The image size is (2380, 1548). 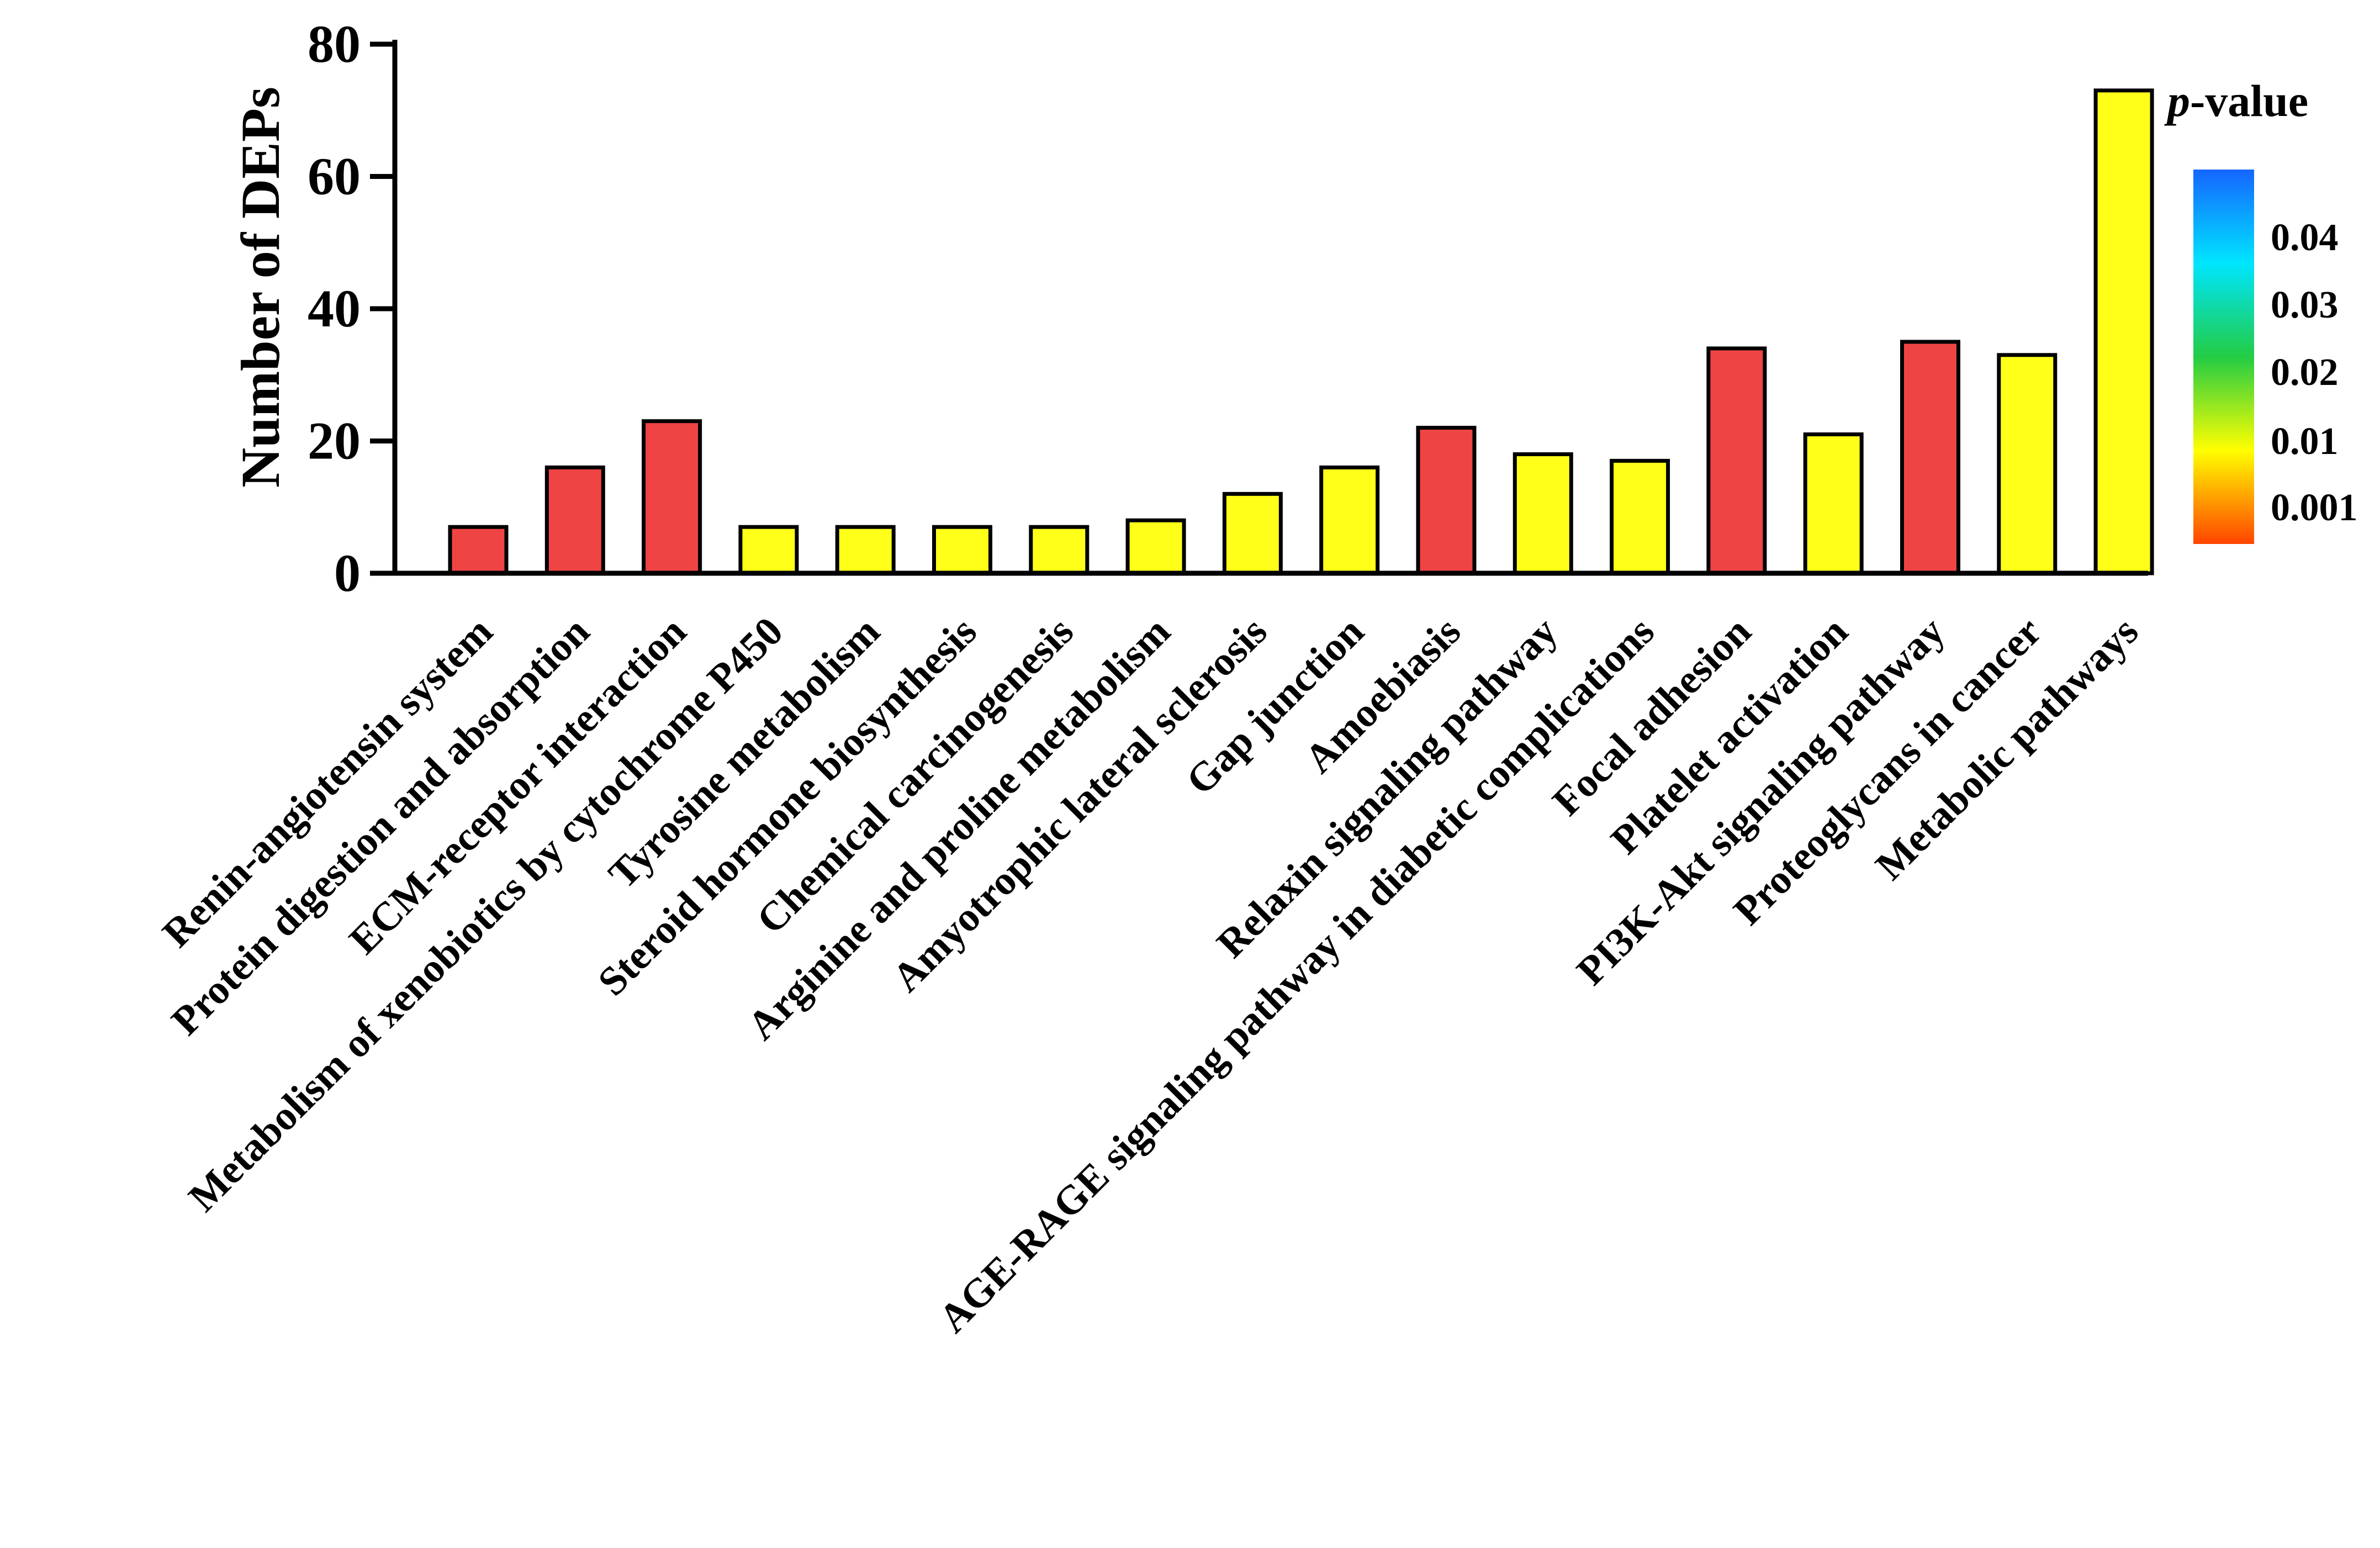 What do you see at coordinates (380, 826) in the screenshot?
I see `x-tick-label: Protein digestion and absorption` at bounding box center [380, 826].